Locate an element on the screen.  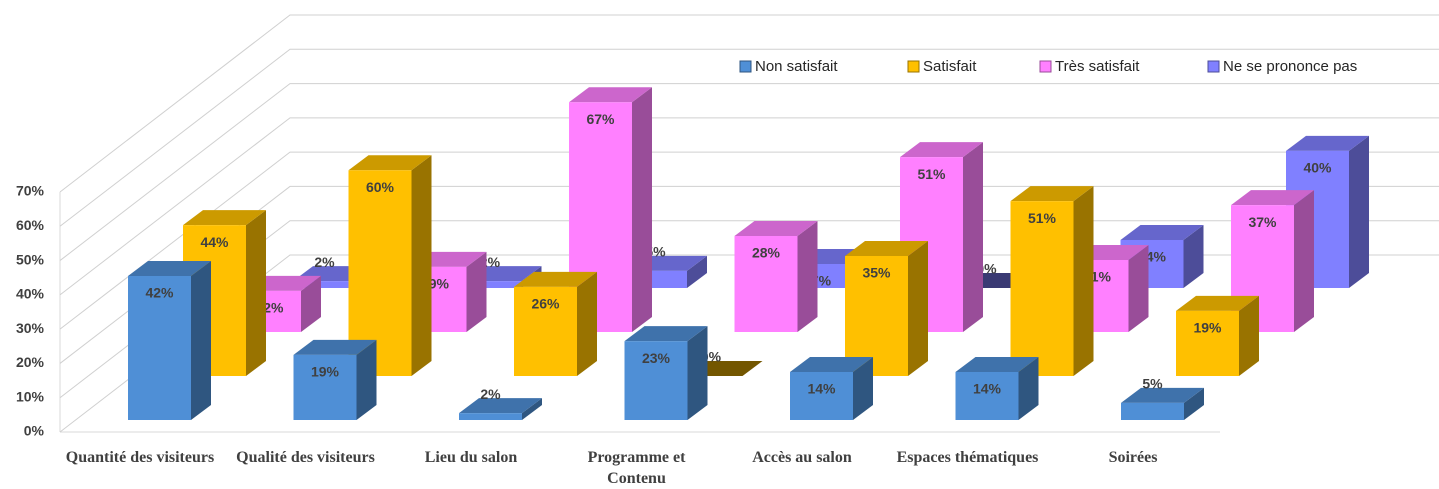
y-tick-label: 10% is located at coordinates (30, 396).